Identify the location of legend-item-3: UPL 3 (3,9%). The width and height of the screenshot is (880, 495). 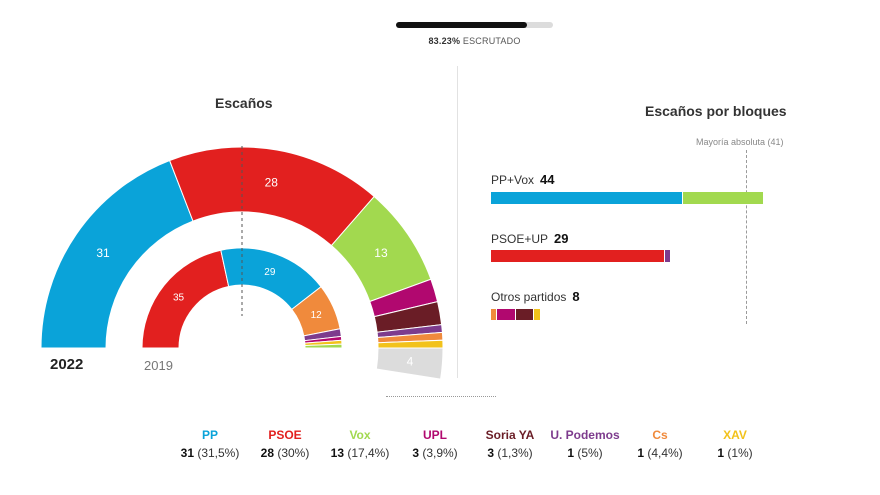
(435, 444).